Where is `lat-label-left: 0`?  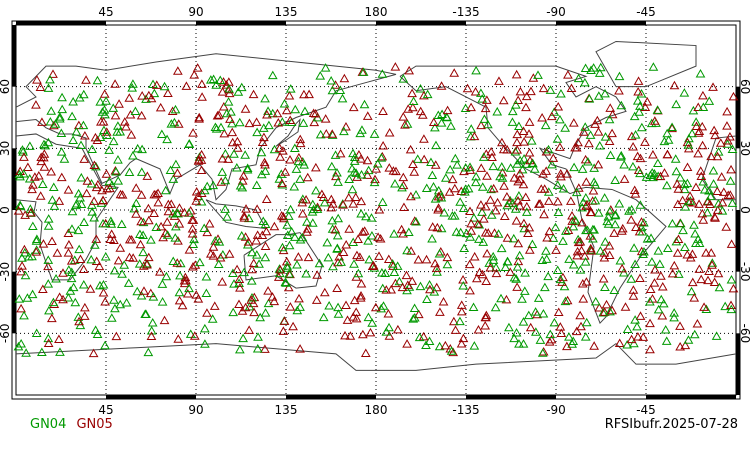
lat-label-left: 0 is located at coordinates (6, 210).